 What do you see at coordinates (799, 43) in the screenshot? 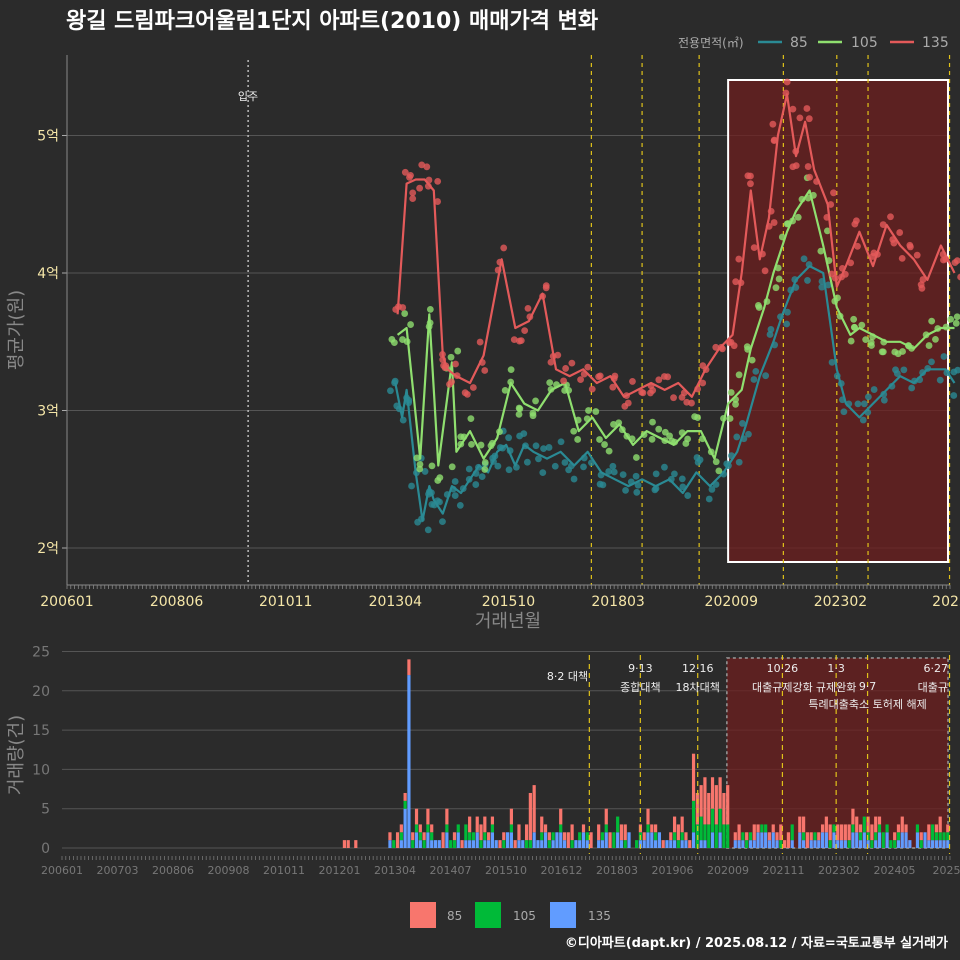
I see `legend-label-85: 85` at bounding box center [799, 43].